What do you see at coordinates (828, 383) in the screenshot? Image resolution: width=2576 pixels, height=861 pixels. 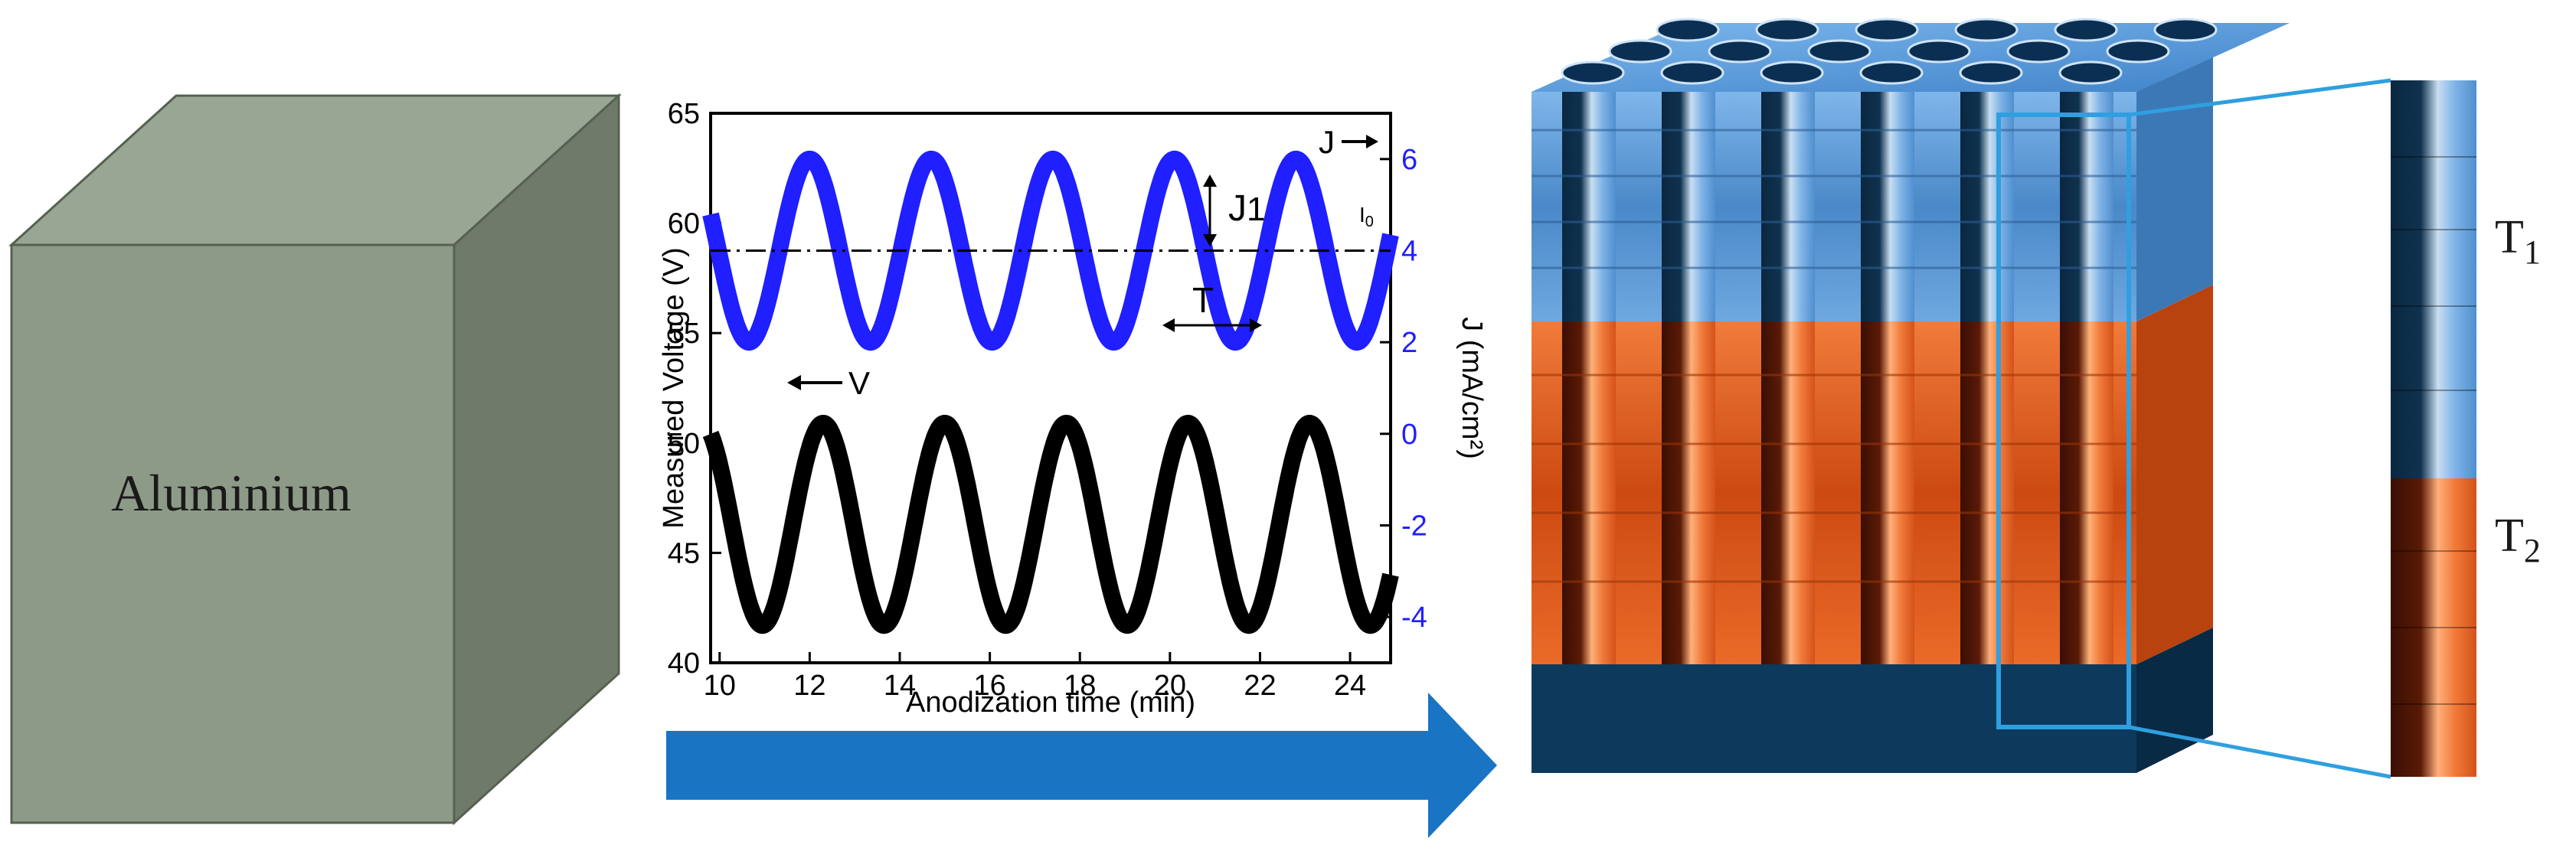 I see `v-direction-arrow: V` at bounding box center [828, 383].